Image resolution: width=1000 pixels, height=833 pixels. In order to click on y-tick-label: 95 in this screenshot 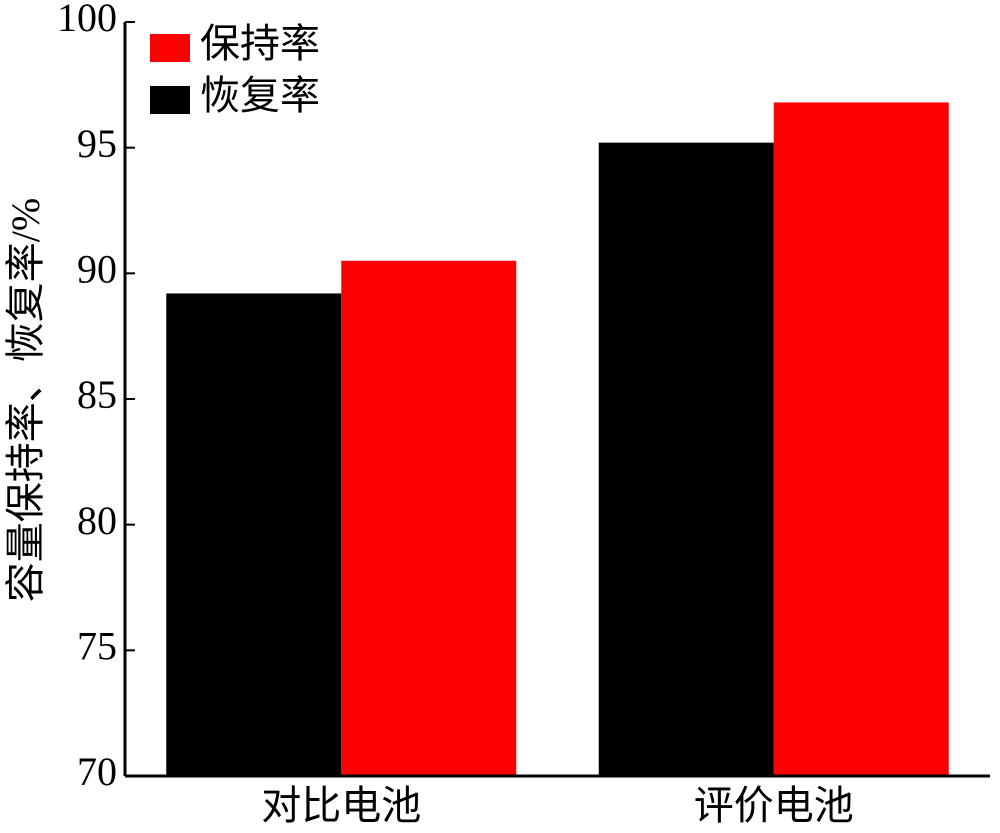, I will do `click(97, 143)`.